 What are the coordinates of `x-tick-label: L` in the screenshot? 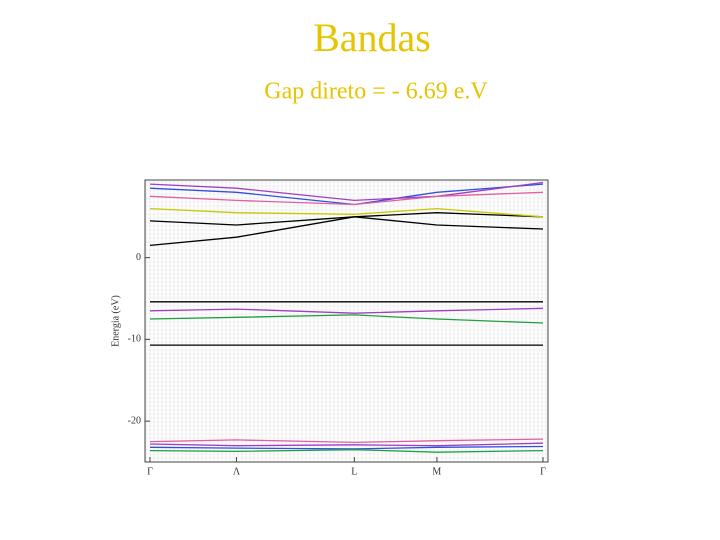 It's located at (354, 471).